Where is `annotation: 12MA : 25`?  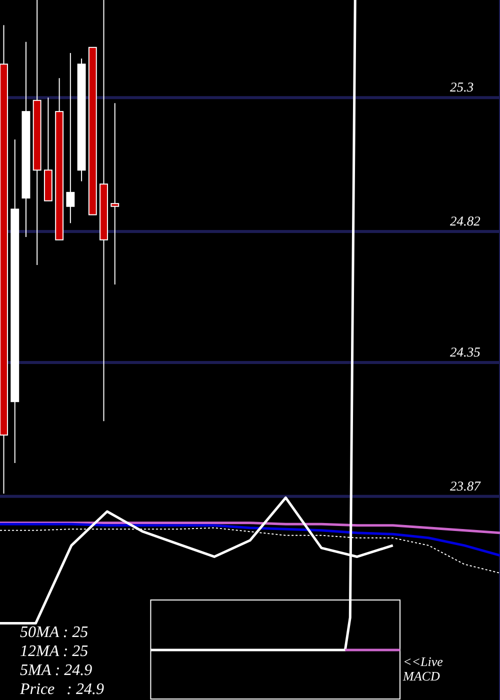 annotation: 12MA : 25 is located at coordinates (54, 651).